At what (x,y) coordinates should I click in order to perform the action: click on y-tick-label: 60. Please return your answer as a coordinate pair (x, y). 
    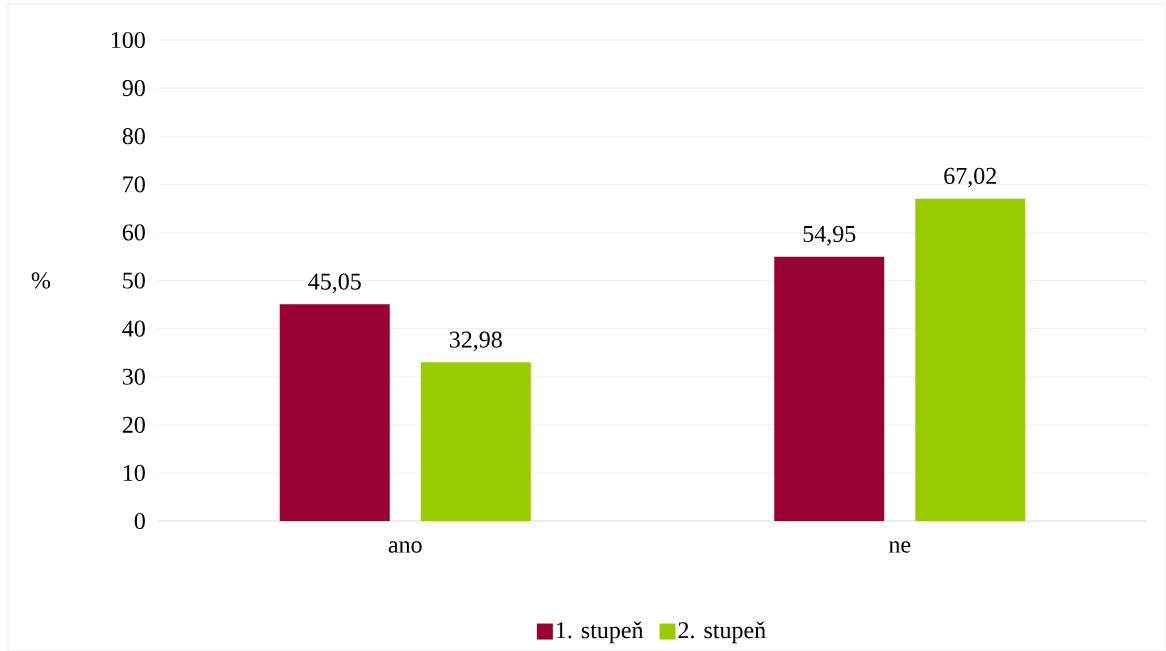
    Looking at the image, I should click on (133, 232).